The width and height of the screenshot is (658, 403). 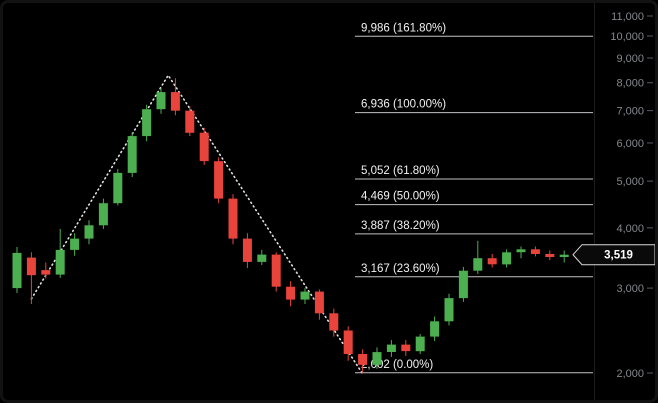 I want to click on price-axis-label: 6,000, so click(x=630, y=144).